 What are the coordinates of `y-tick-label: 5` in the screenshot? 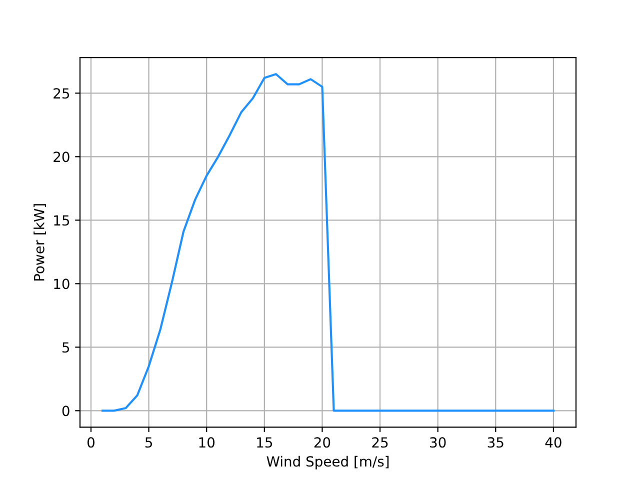 It's located at (66, 347).